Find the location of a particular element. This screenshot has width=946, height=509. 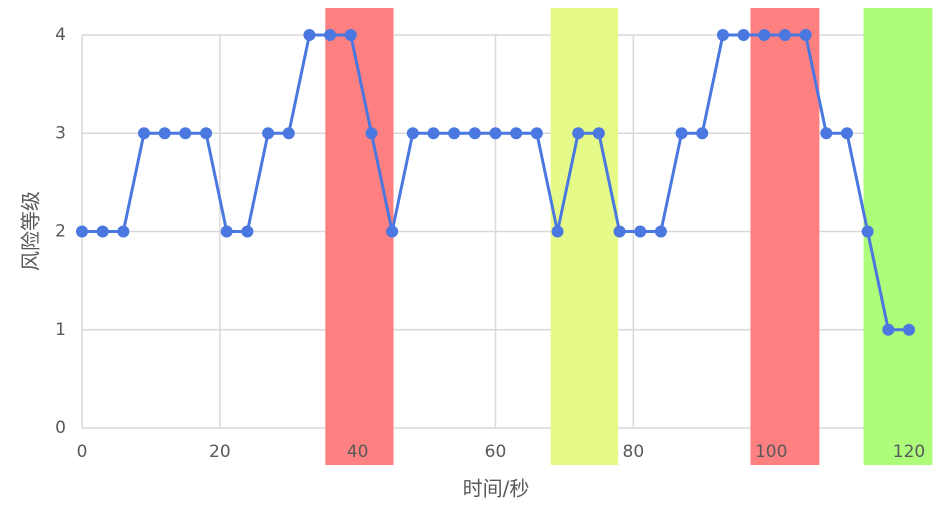

x-axis-title: 时间/秒 is located at coordinates (496, 489).